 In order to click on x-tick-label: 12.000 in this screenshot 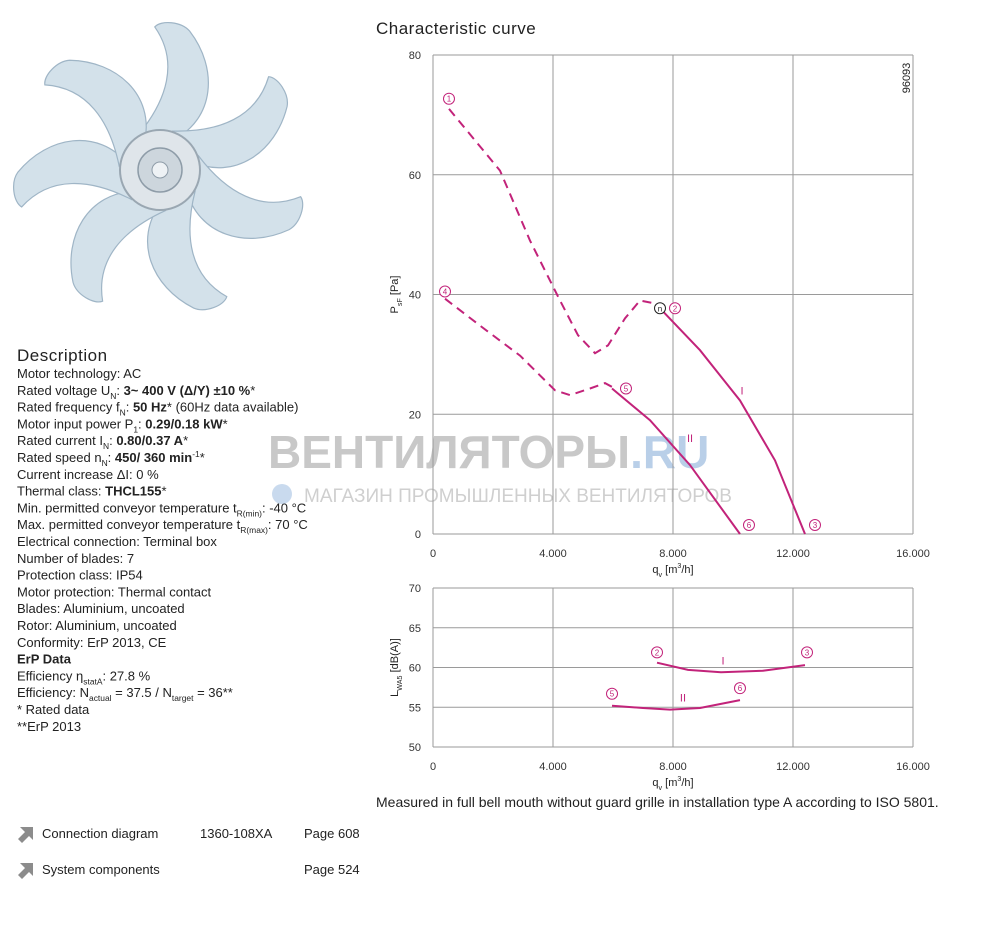, I will do `click(793, 554)`.